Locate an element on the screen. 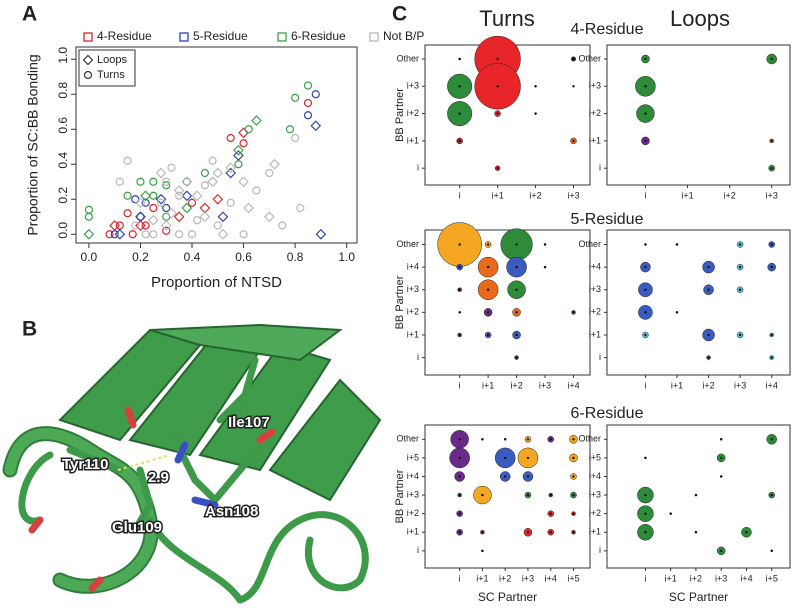 The height and width of the screenshot is (610, 800). panel-label: A is located at coordinates (29, 14).